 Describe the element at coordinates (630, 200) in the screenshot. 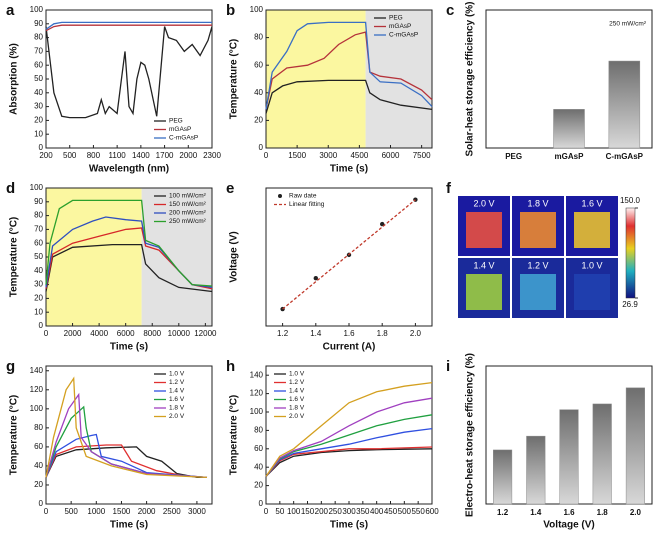

I see `colorbar-label: 150.0` at that location.